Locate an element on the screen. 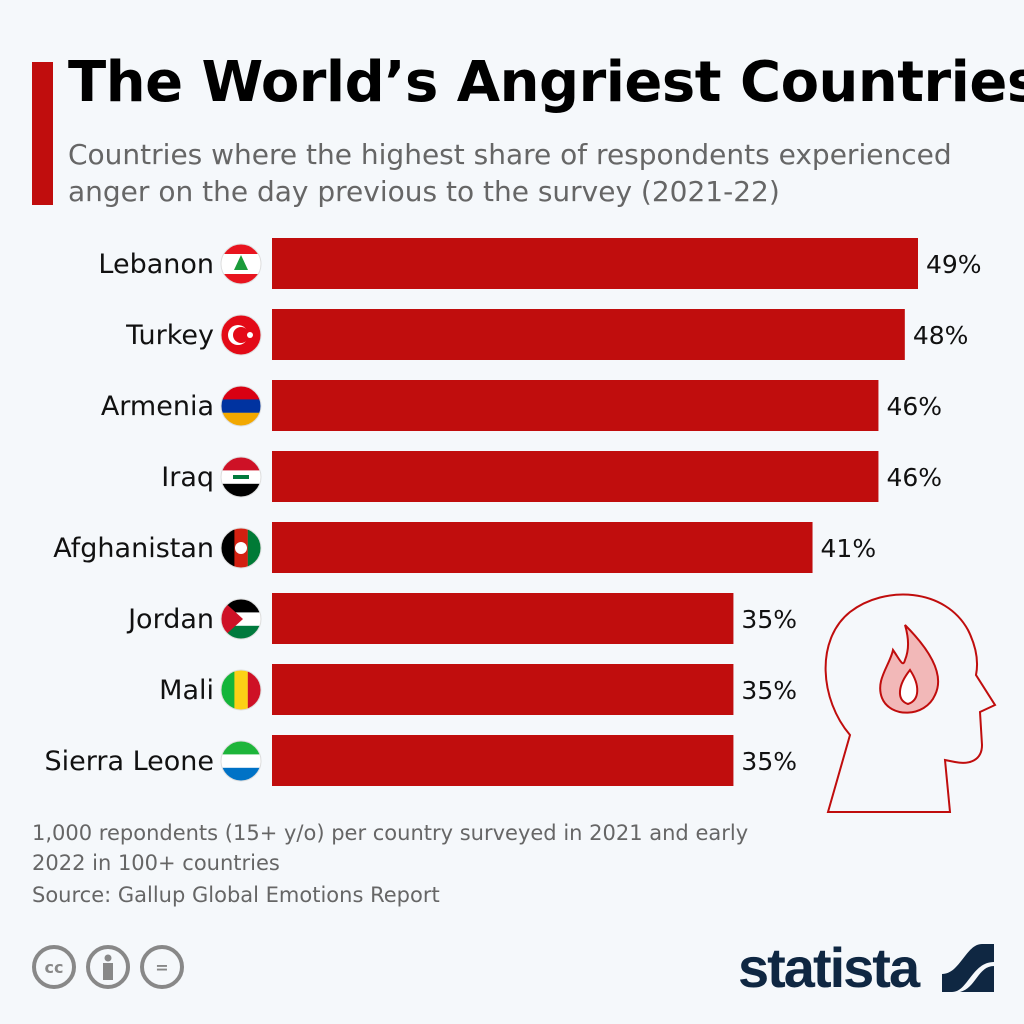 This screenshot has height=1024, width=1024. sierra-leone-flag-icon is located at coordinates (241, 761).